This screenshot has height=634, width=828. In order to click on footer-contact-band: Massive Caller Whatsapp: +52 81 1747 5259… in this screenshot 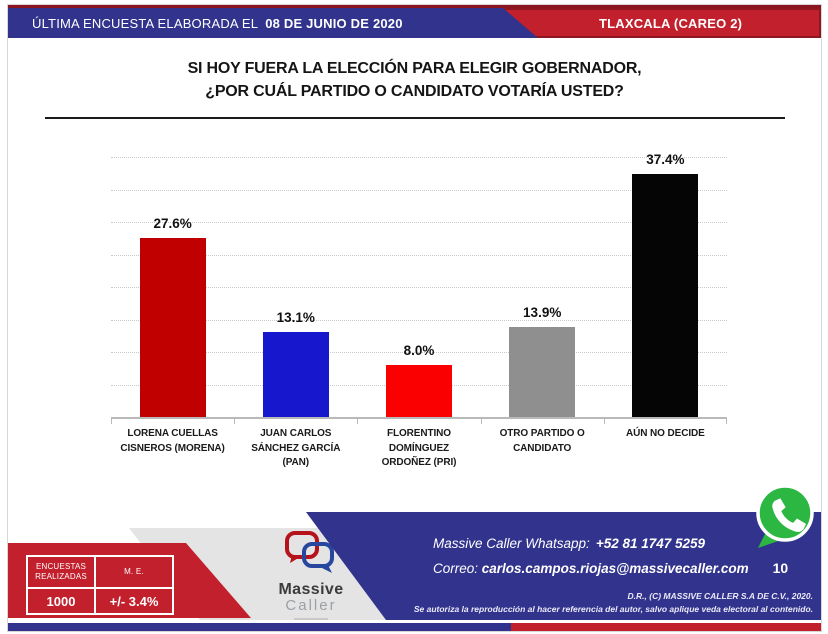, I will do `click(563, 566)`.